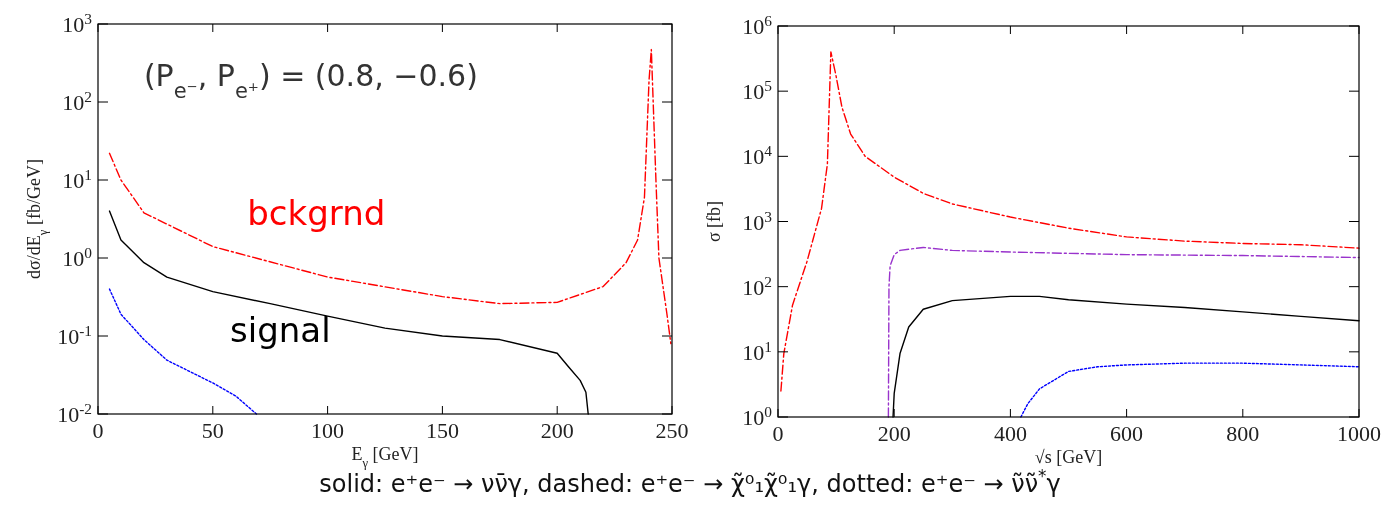 The image size is (1382, 505). Describe the element at coordinates (1127, 433) in the screenshot. I see `x-tick-label: 600` at that location.